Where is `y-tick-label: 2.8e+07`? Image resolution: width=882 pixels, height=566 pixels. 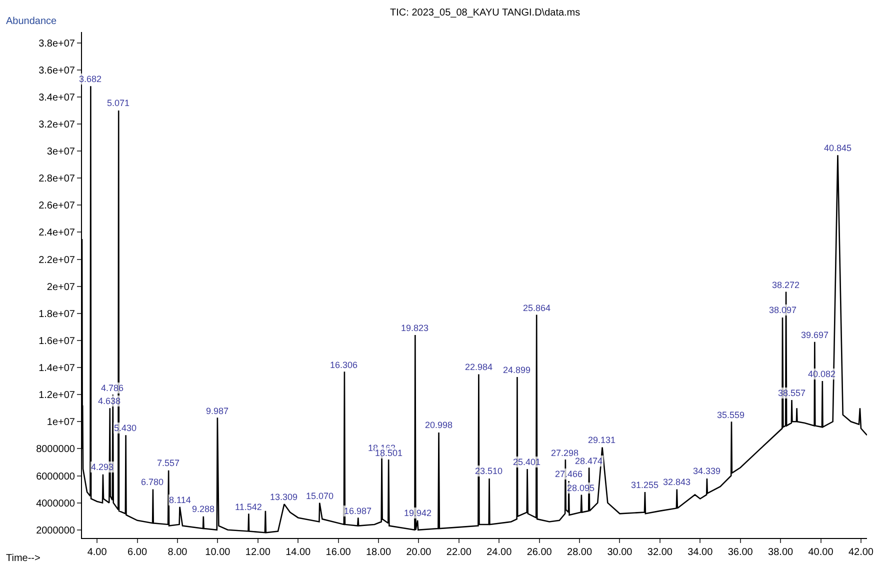 y-tick-label: 2.8e+07 is located at coordinates (57, 179).